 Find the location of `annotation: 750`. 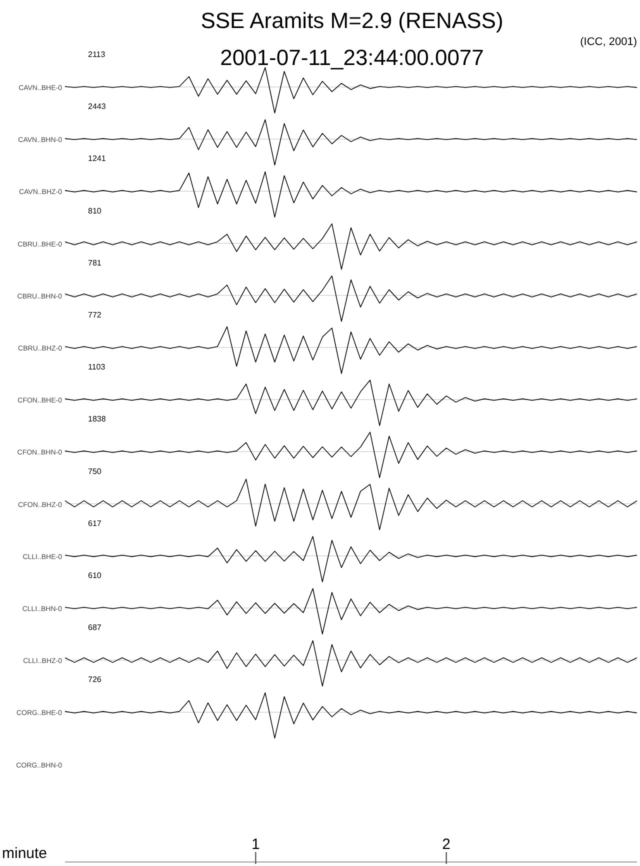

annotation: 750 is located at coordinates (95, 471).